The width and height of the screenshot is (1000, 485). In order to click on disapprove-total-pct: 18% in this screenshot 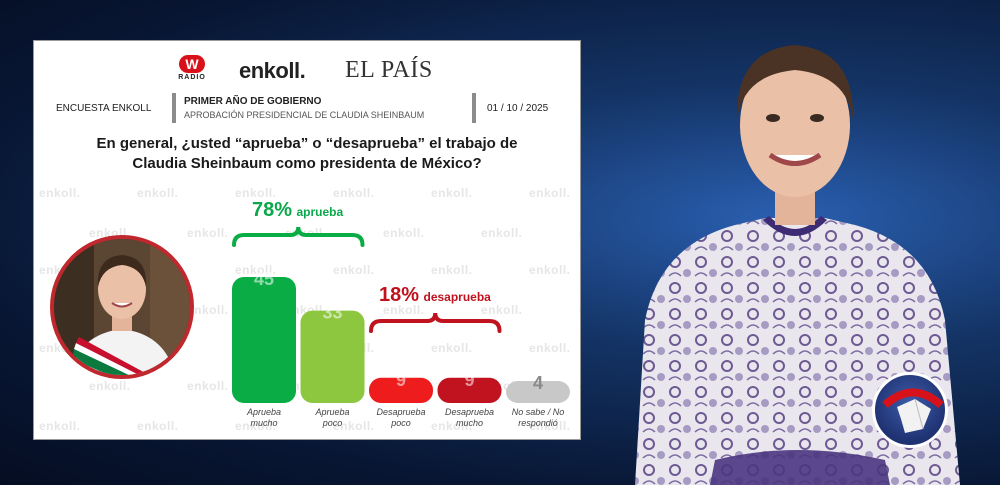, I will do `click(399, 295)`.